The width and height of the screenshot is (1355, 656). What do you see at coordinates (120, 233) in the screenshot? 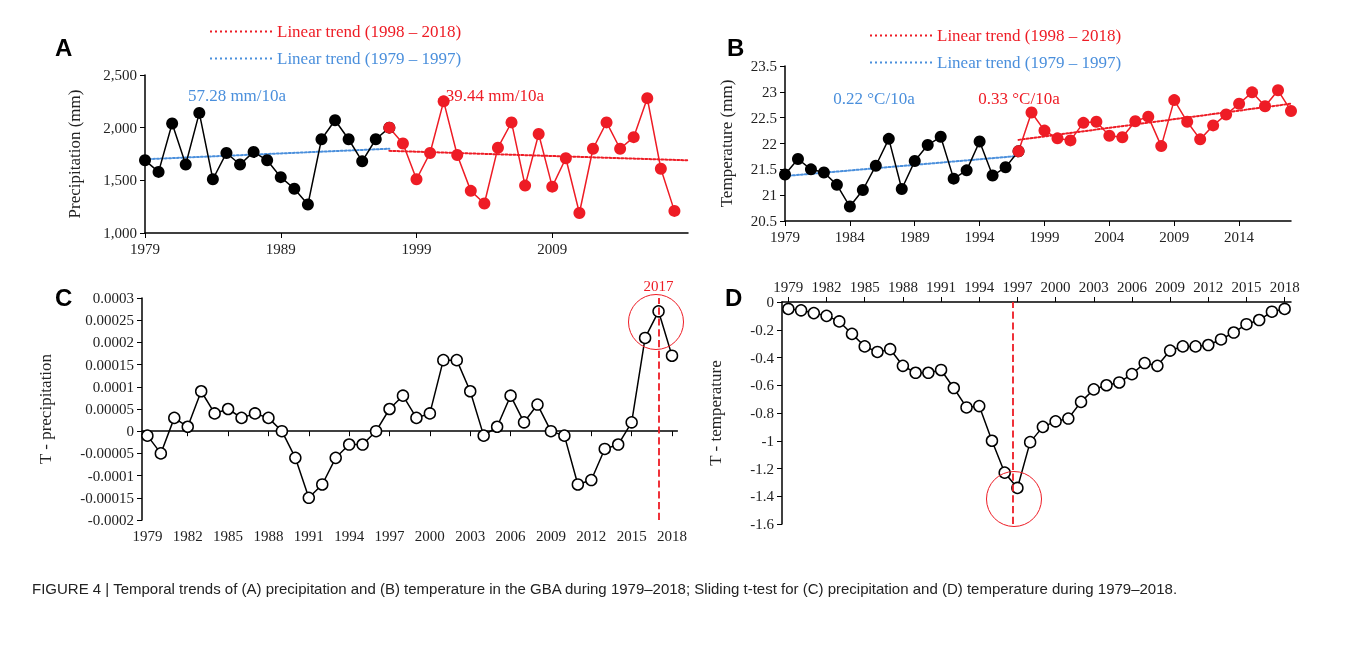
I see `y-tick-label: 1,000` at bounding box center [120, 233].